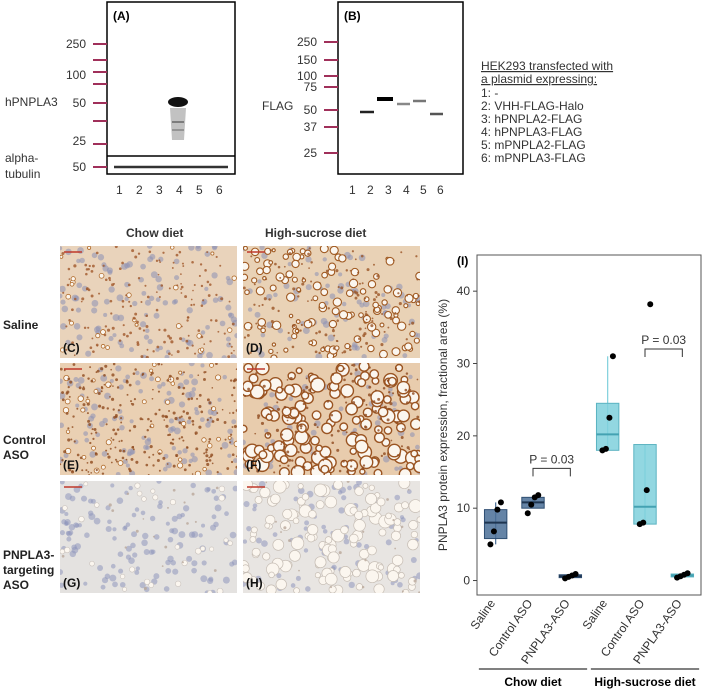 The height and width of the screenshot is (694, 709). I want to click on panel-label-i: (I), so click(462, 261).